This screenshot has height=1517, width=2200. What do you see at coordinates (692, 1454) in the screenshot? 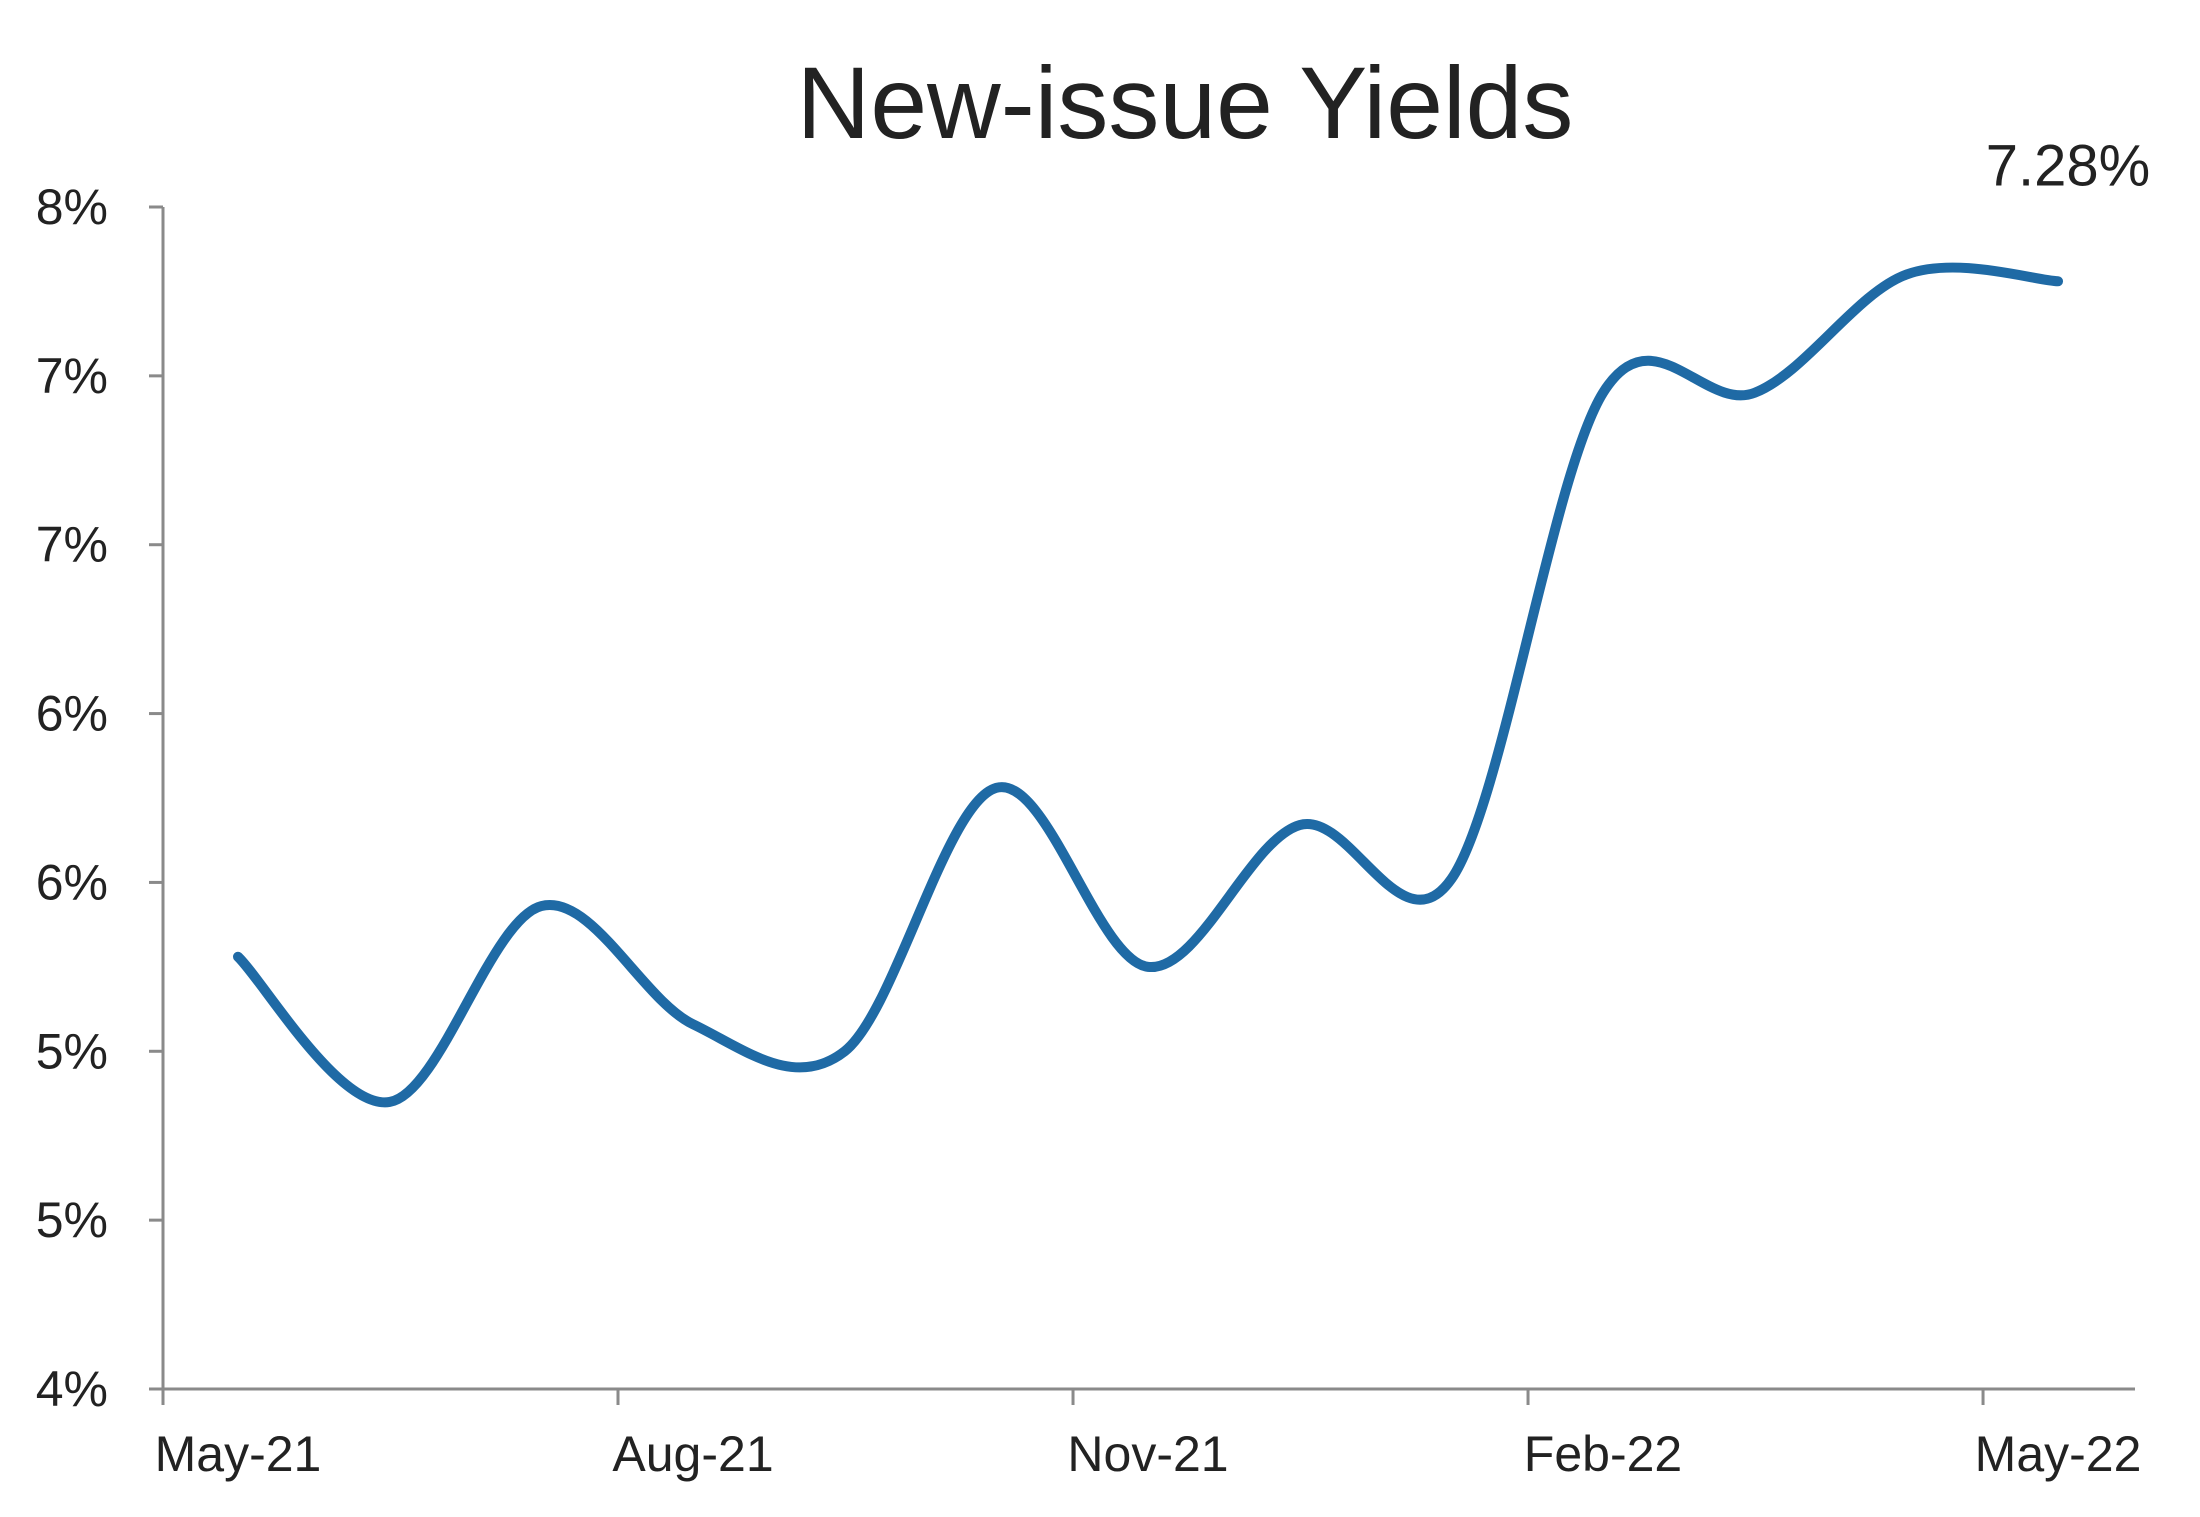
I see `x-tick-label: Aug-21` at bounding box center [692, 1454].